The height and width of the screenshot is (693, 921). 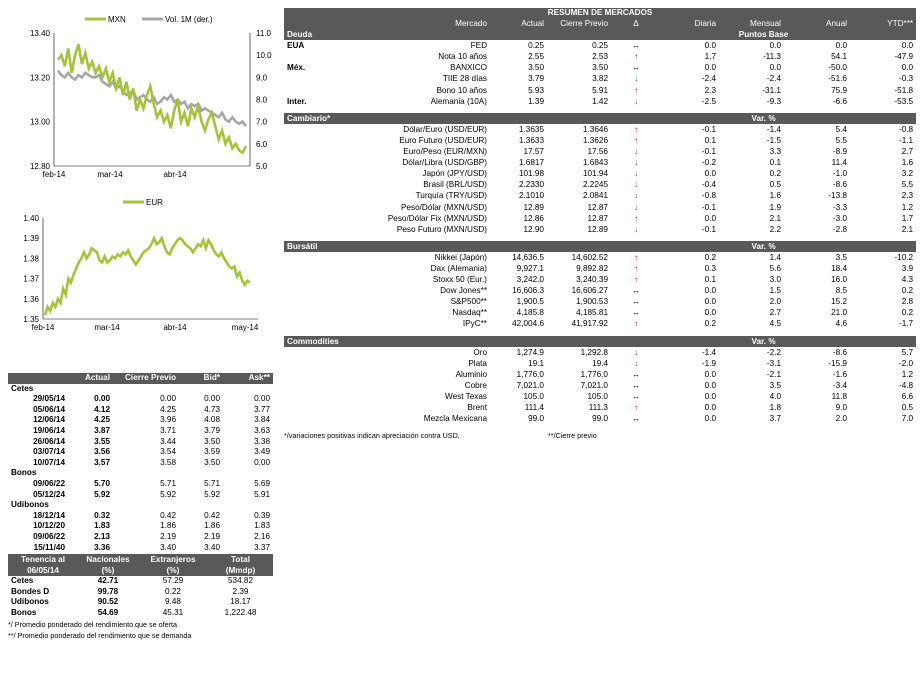 What do you see at coordinates (775, 207) in the screenshot?
I see `row-monthly: 1.9` at bounding box center [775, 207].